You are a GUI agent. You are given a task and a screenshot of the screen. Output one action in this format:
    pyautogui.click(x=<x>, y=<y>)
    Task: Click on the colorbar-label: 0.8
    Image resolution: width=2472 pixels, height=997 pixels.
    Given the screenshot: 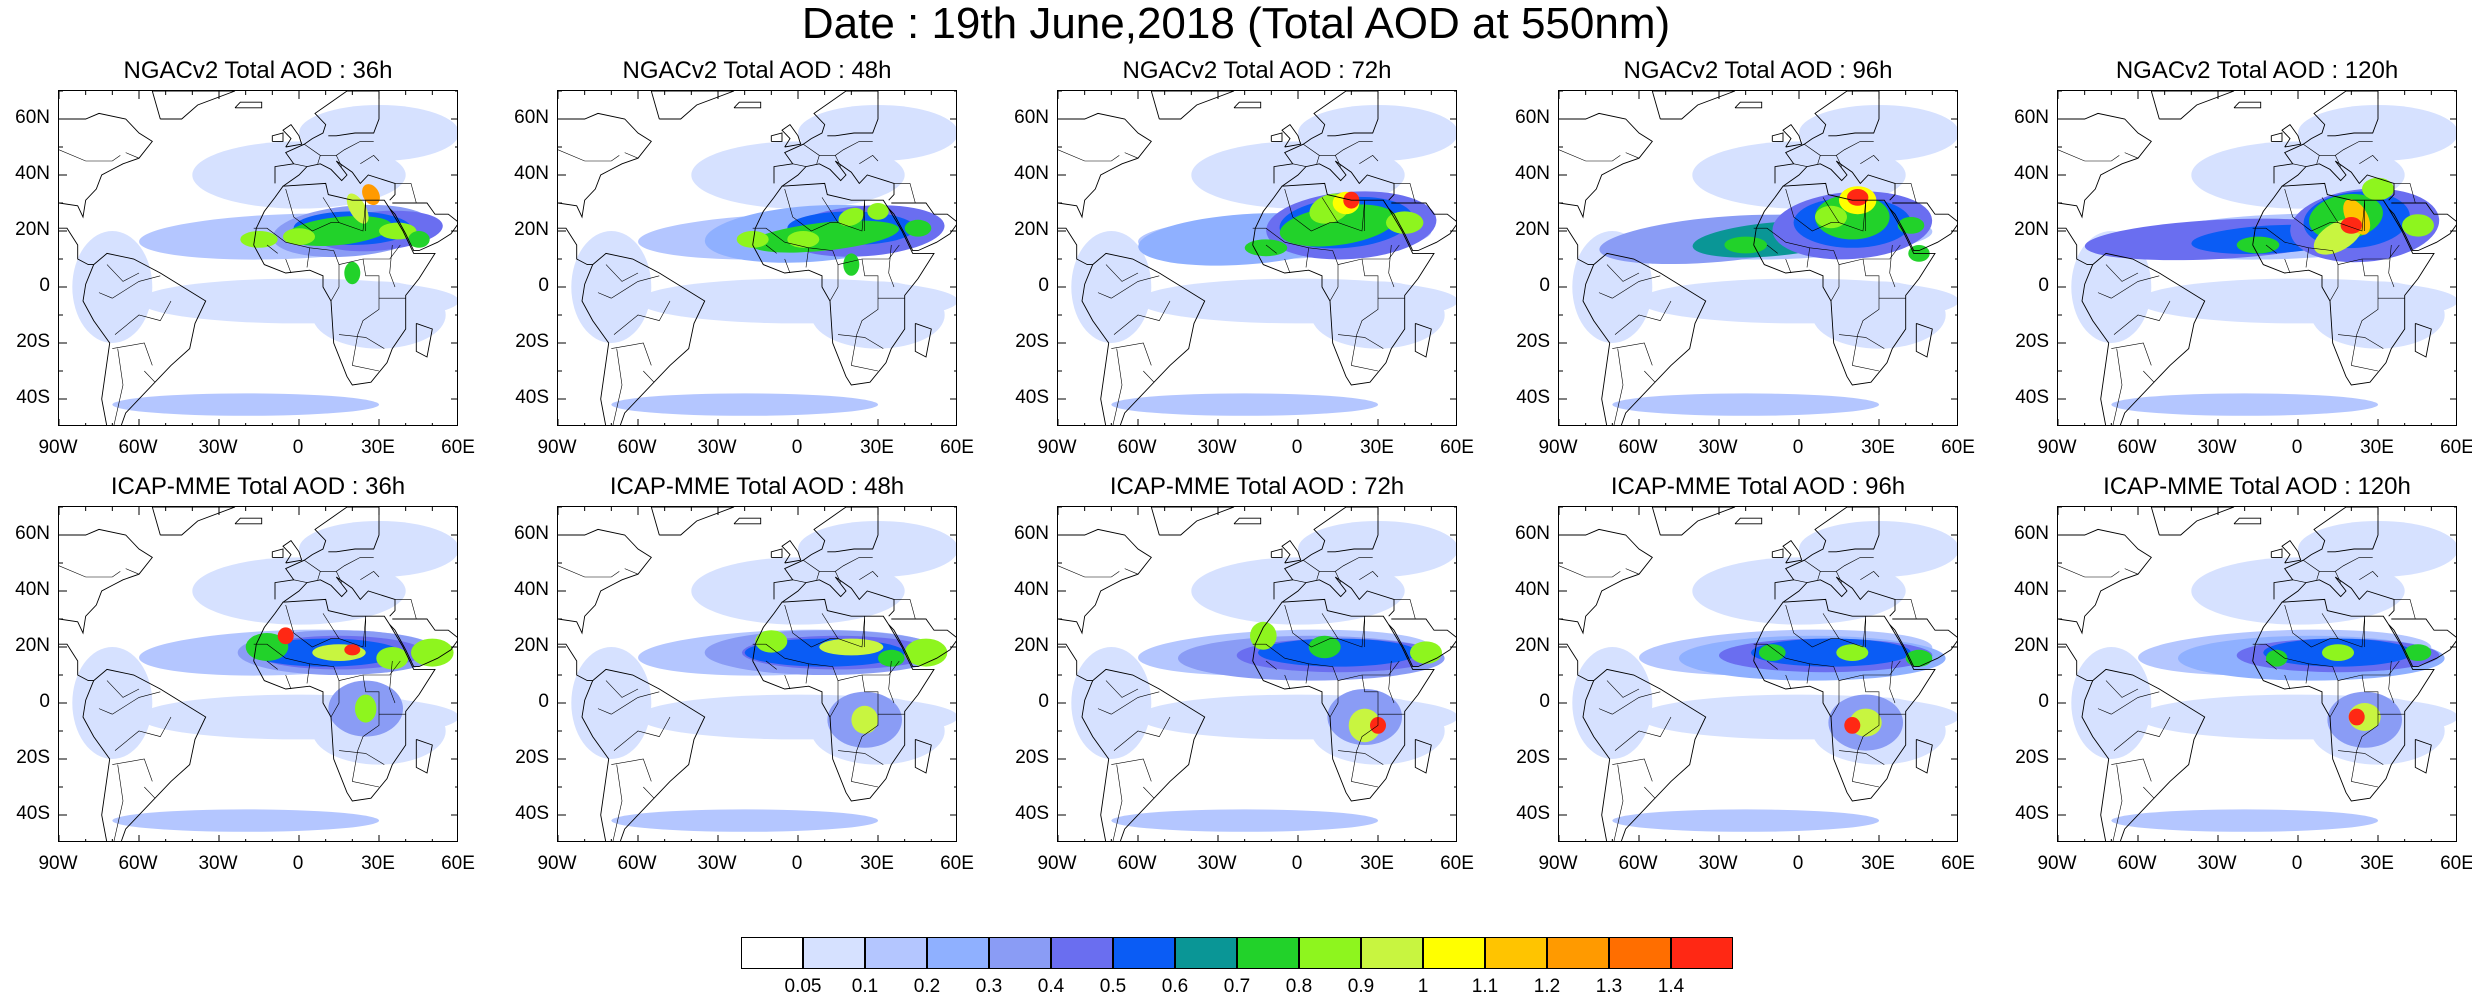 What is the action you would take?
    pyautogui.click(x=1299, y=986)
    